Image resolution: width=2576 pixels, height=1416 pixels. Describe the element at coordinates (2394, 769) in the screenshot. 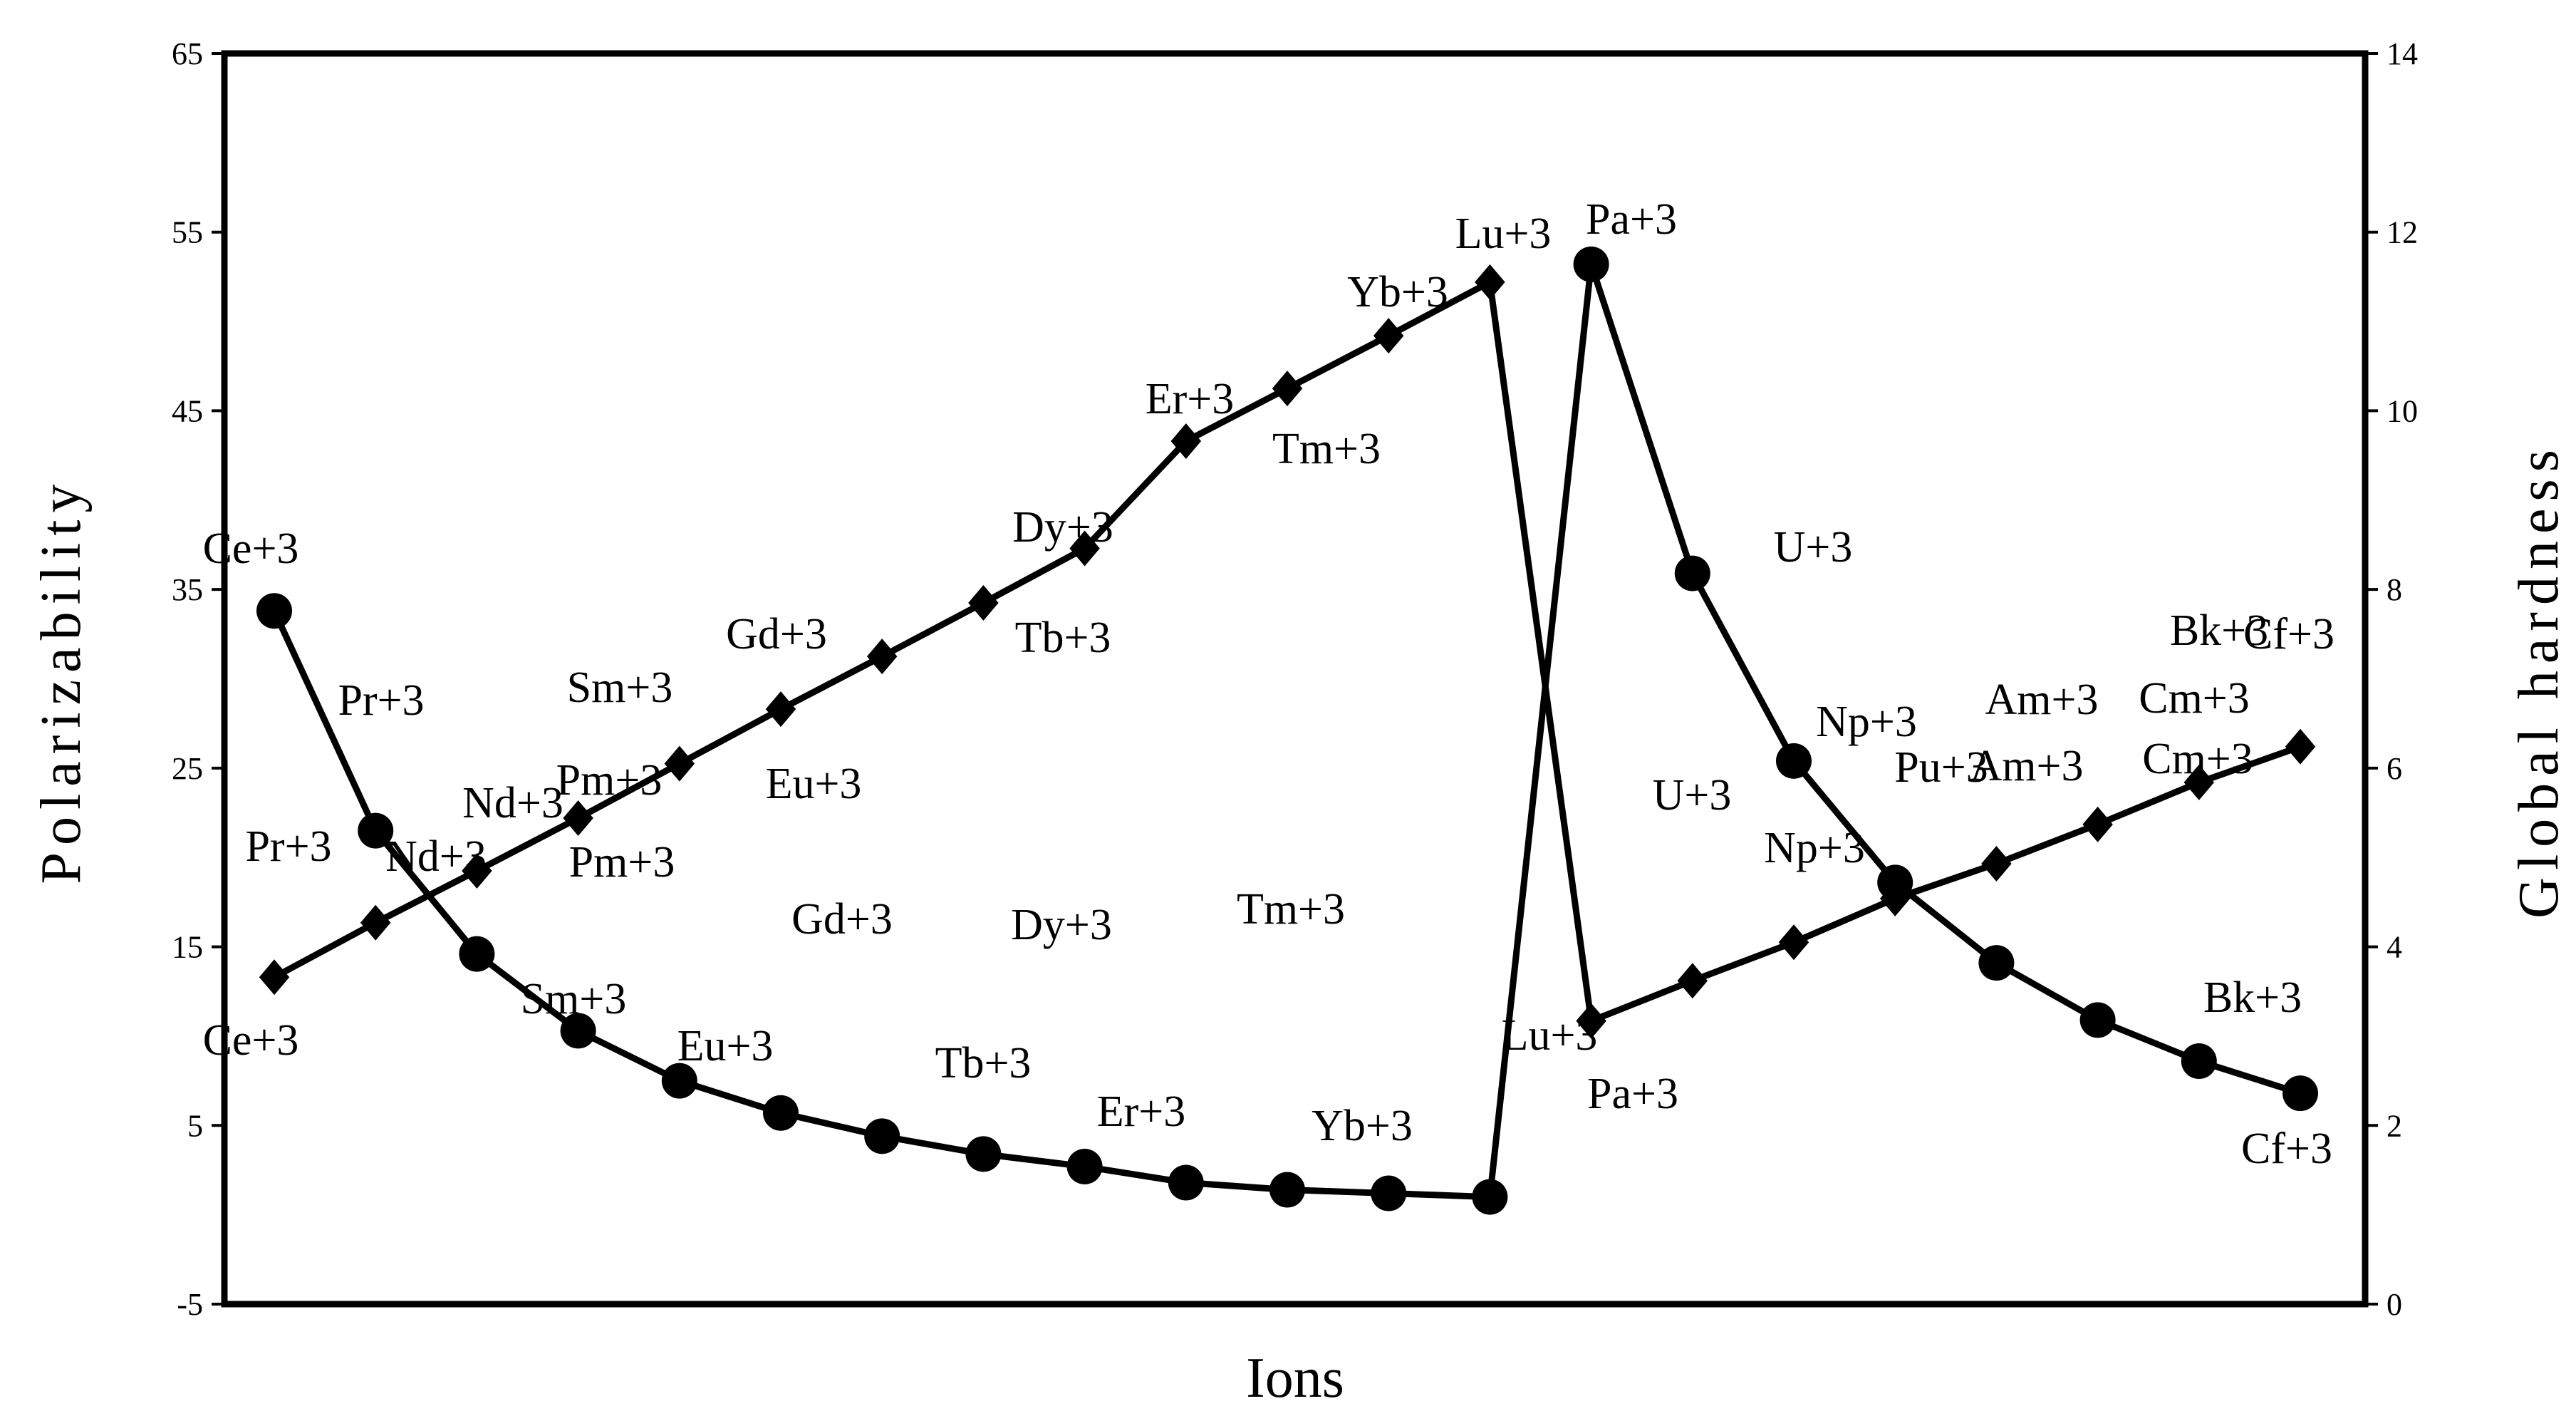

I see `y-tick-label-right: 6` at that location.